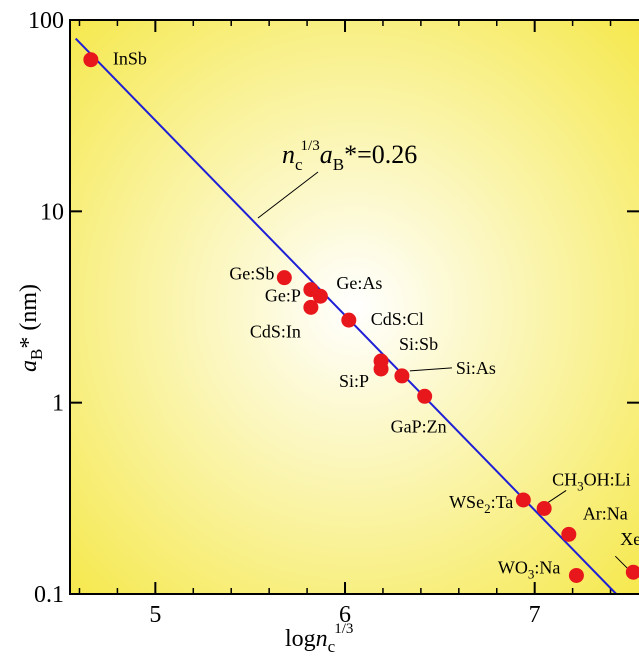  What do you see at coordinates (275, 331) in the screenshot?
I see `point-label: CdS:In` at bounding box center [275, 331].